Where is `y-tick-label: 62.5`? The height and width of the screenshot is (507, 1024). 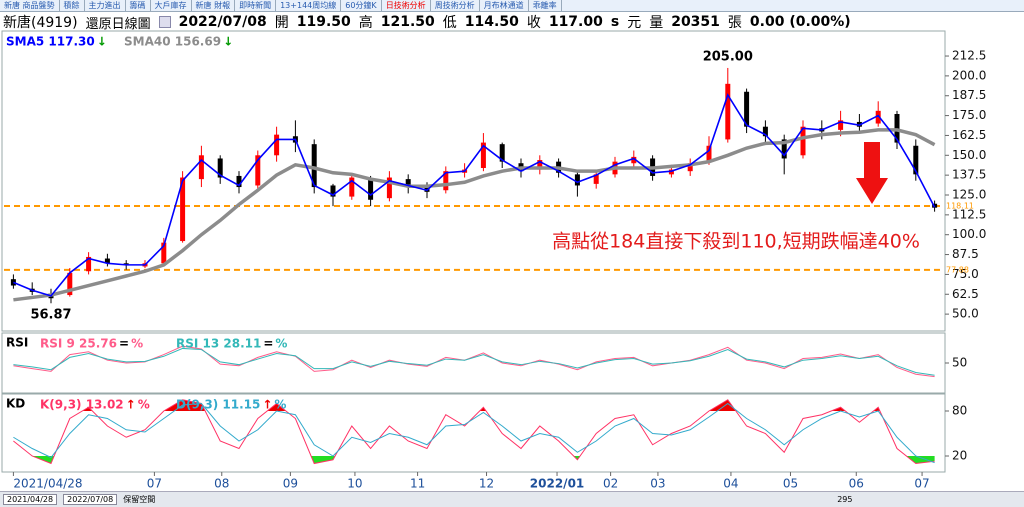
y-tick-label: 62.5 is located at coordinates (965, 294).